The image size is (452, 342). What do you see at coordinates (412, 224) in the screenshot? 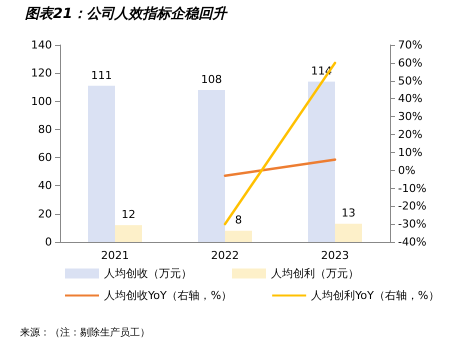
I see `y2-tick-label: -30%` at bounding box center [412, 224].